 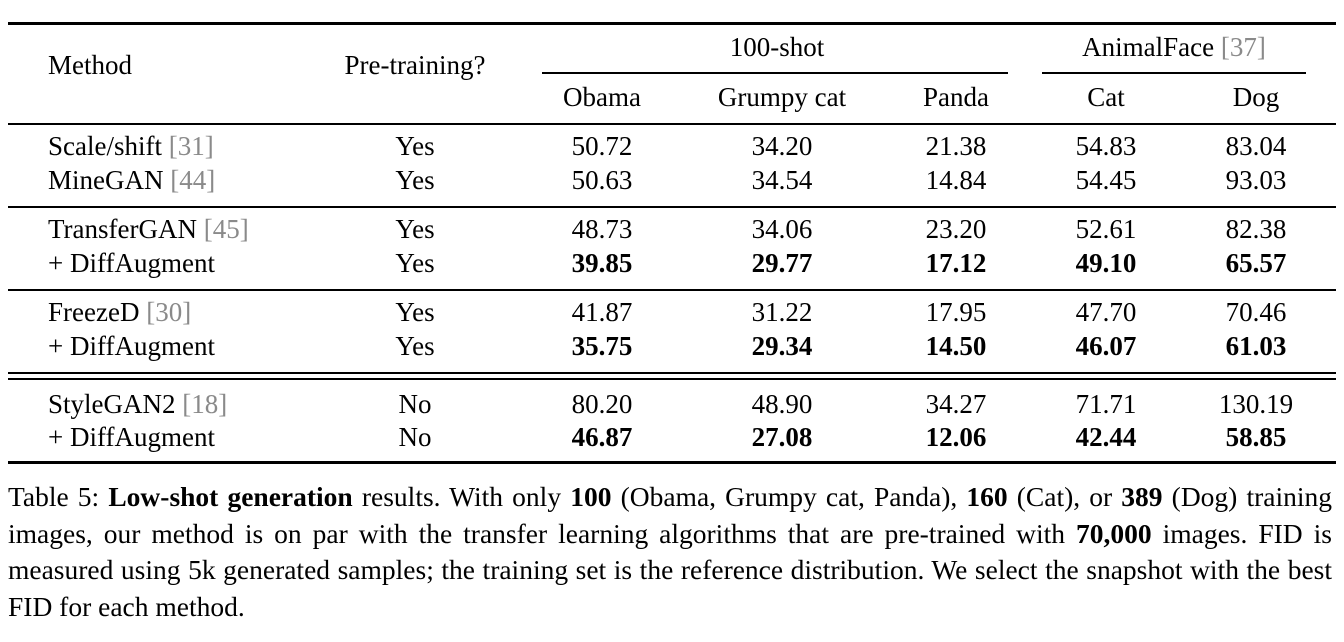 I want to click on fid-value-cell: 93.03, so click(x=1256, y=180).